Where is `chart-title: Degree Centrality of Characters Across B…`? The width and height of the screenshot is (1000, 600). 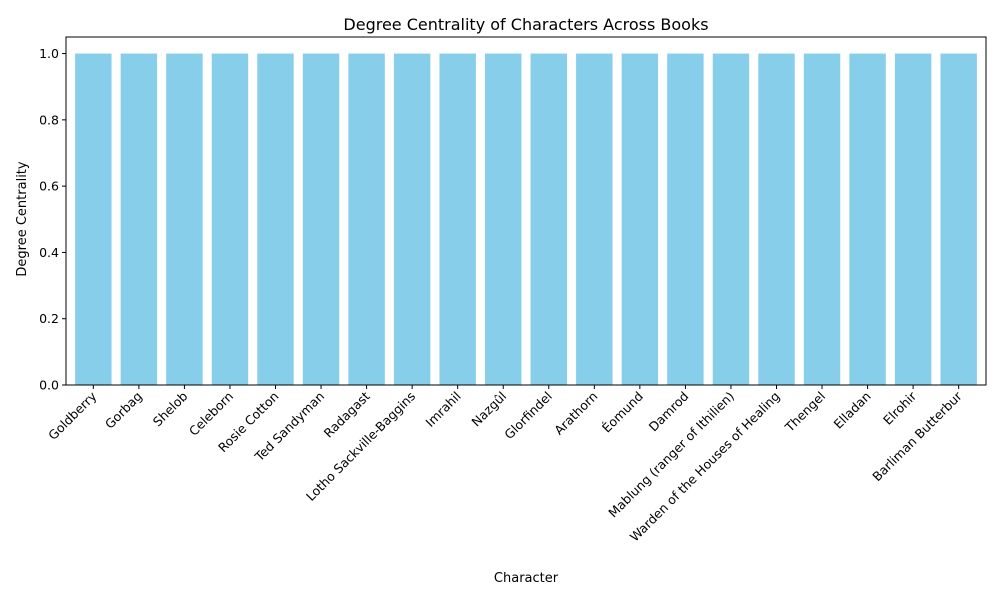
chart-title: Degree Centrality of Characters Across B… is located at coordinates (525, 24).